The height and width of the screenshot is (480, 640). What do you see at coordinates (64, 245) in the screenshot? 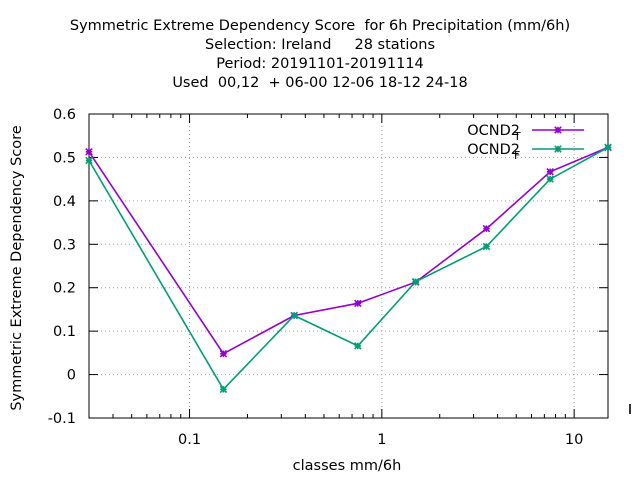
I see `y-tick-label: 0.3` at bounding box center [64, 245].